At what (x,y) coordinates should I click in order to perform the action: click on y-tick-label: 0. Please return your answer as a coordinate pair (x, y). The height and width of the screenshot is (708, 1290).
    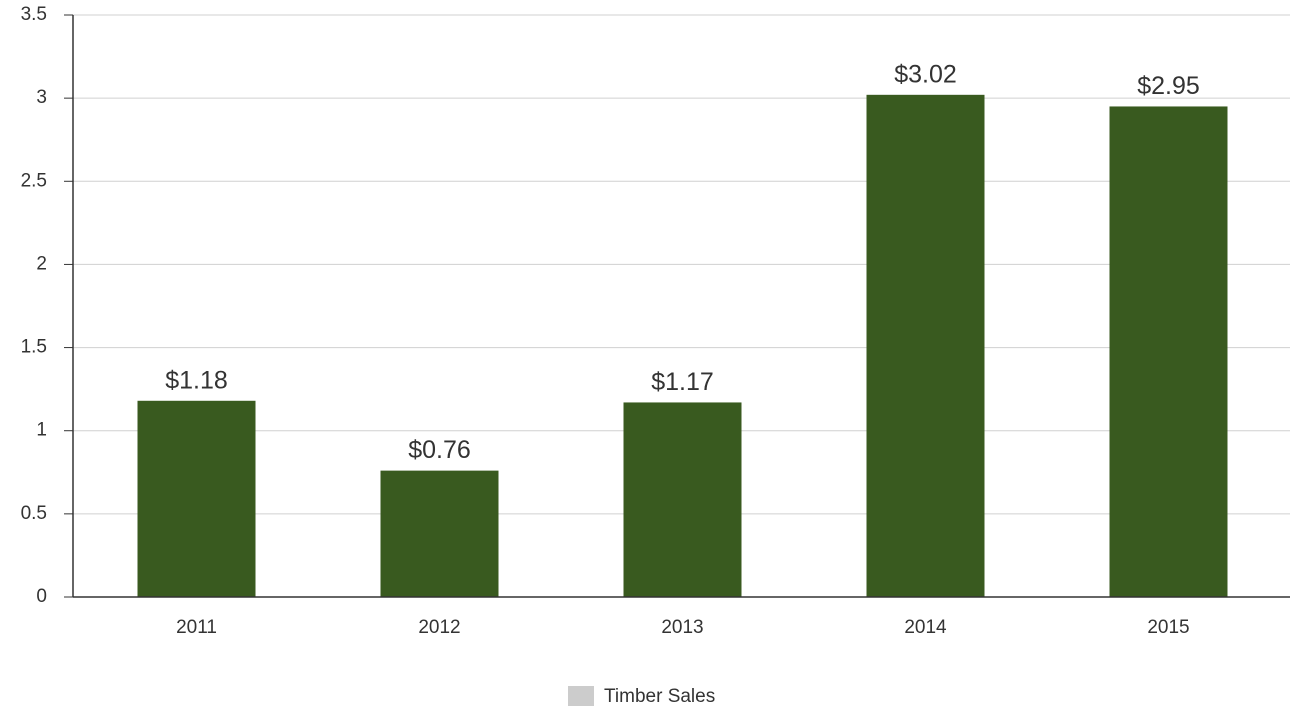
    Looking at the image, I should click on (41, 596).